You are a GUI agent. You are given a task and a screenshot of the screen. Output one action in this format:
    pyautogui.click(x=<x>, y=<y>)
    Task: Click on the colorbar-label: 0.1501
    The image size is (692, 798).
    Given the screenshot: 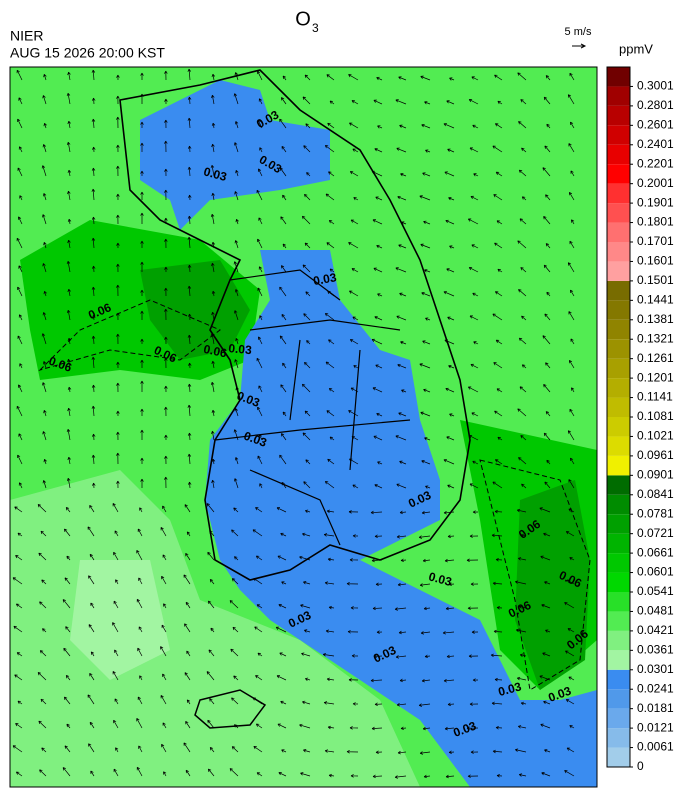 What is the action you would take?
    pyautogui.click(x=655, y=280)
    